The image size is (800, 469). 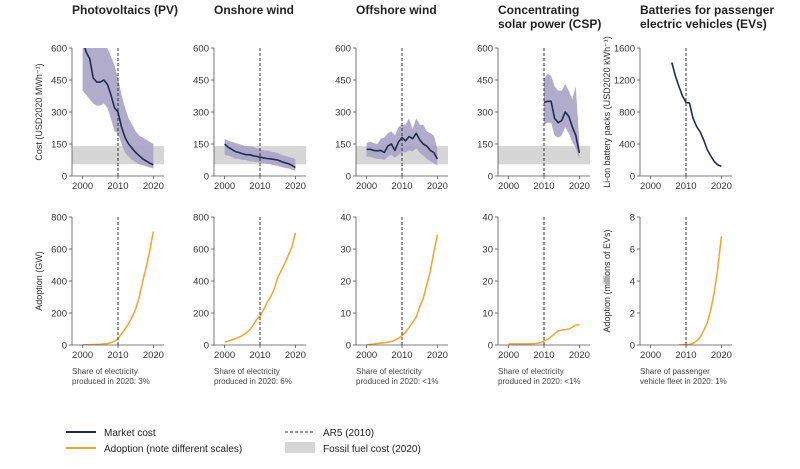 I want to click on y-tick-label: 30, so click(x=487, y=250).